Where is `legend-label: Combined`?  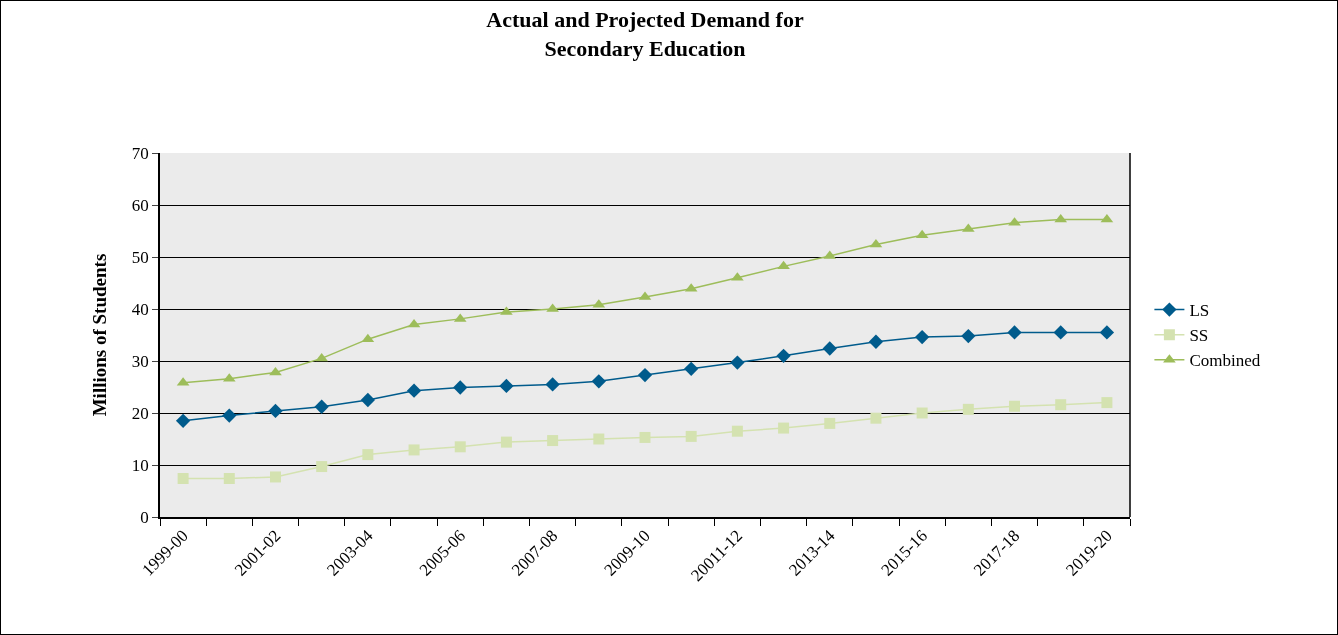
legend-label: Combined is located at coordinates (1225, 361).